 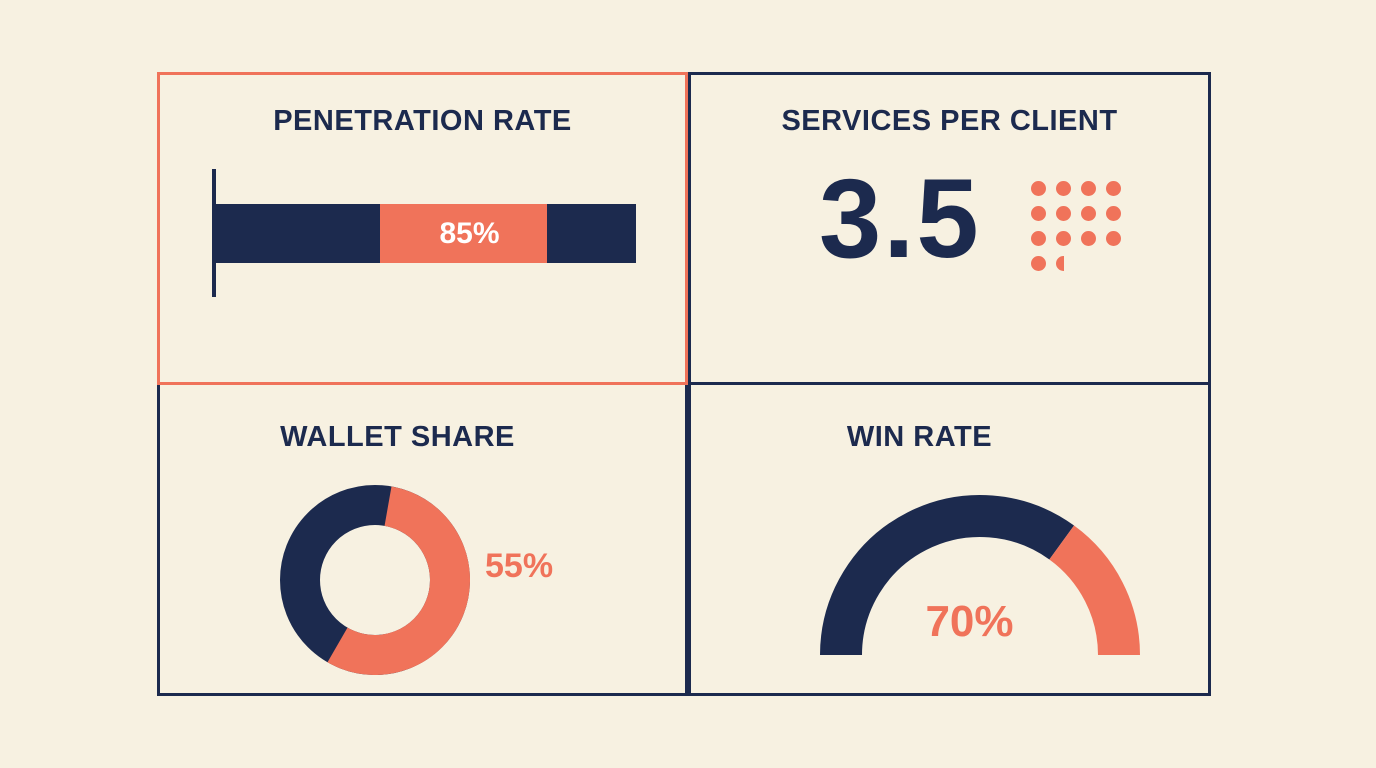 What do you see at coordinates (1081, 231) in the screenshot?
I see `dot-grid-icon` at bounding box center [1081, 231].